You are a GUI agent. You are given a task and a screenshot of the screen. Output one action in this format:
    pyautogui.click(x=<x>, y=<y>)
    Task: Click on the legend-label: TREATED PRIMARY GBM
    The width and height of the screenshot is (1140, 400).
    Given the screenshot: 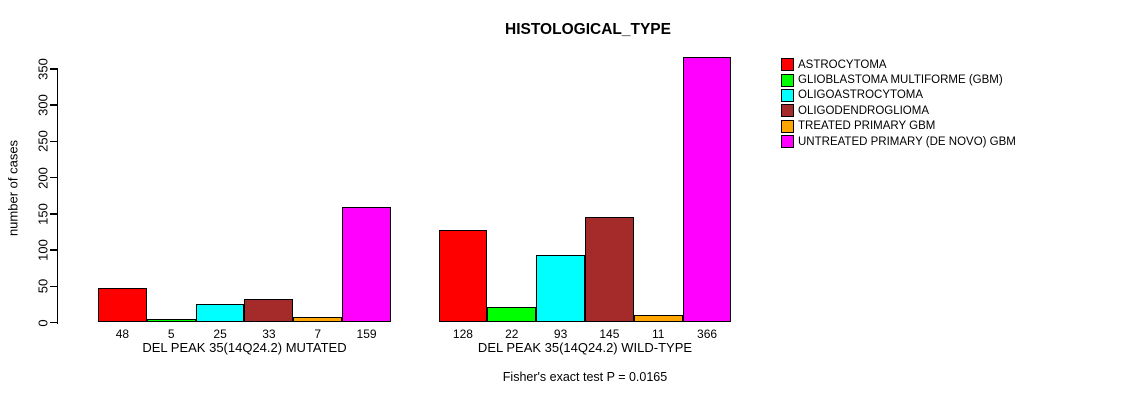 What is the action you would take?
    pyautogui.click(x=867, y=126)
    